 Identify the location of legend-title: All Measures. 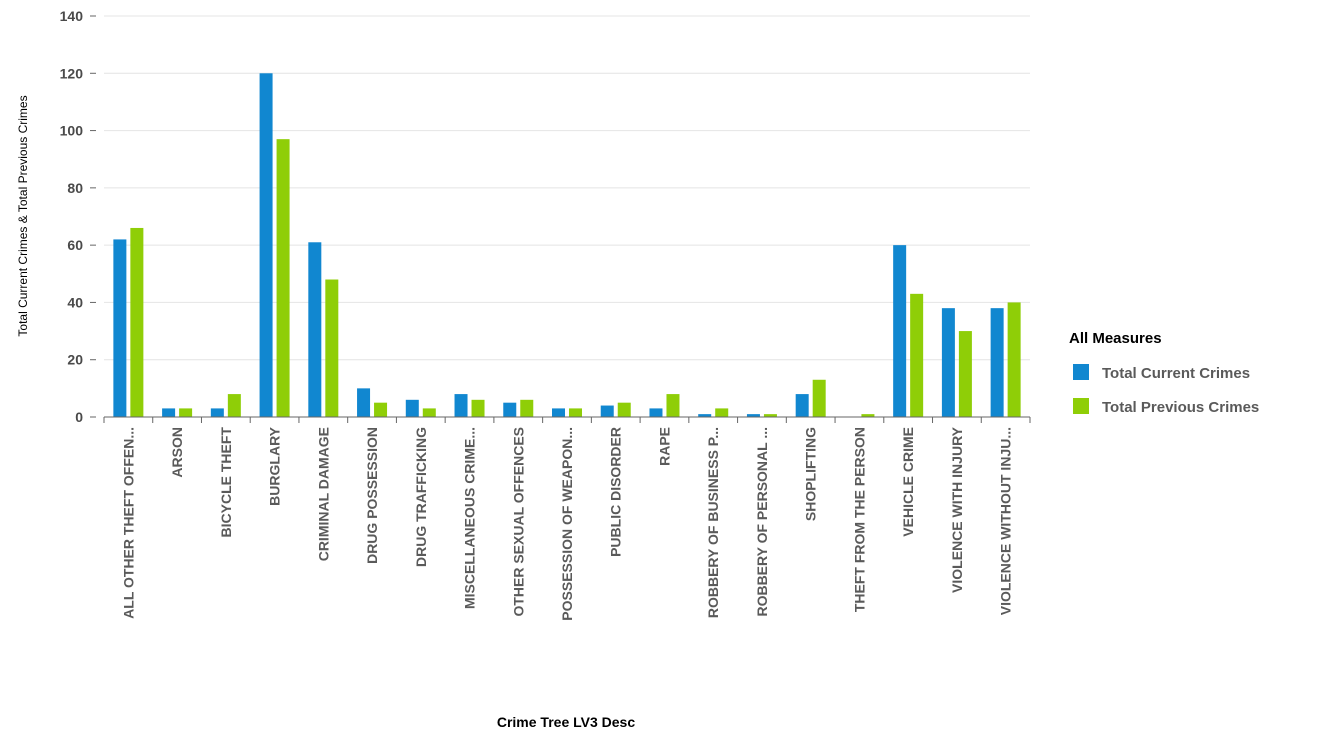
(1115, 338).